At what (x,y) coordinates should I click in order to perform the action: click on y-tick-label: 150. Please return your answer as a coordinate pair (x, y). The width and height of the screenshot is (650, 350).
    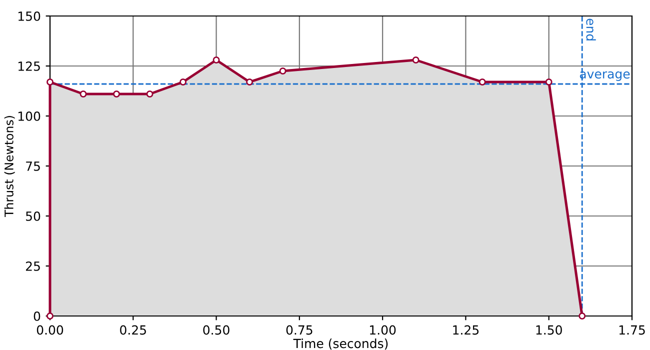
    Looking at the image, I should click on (29, 16).